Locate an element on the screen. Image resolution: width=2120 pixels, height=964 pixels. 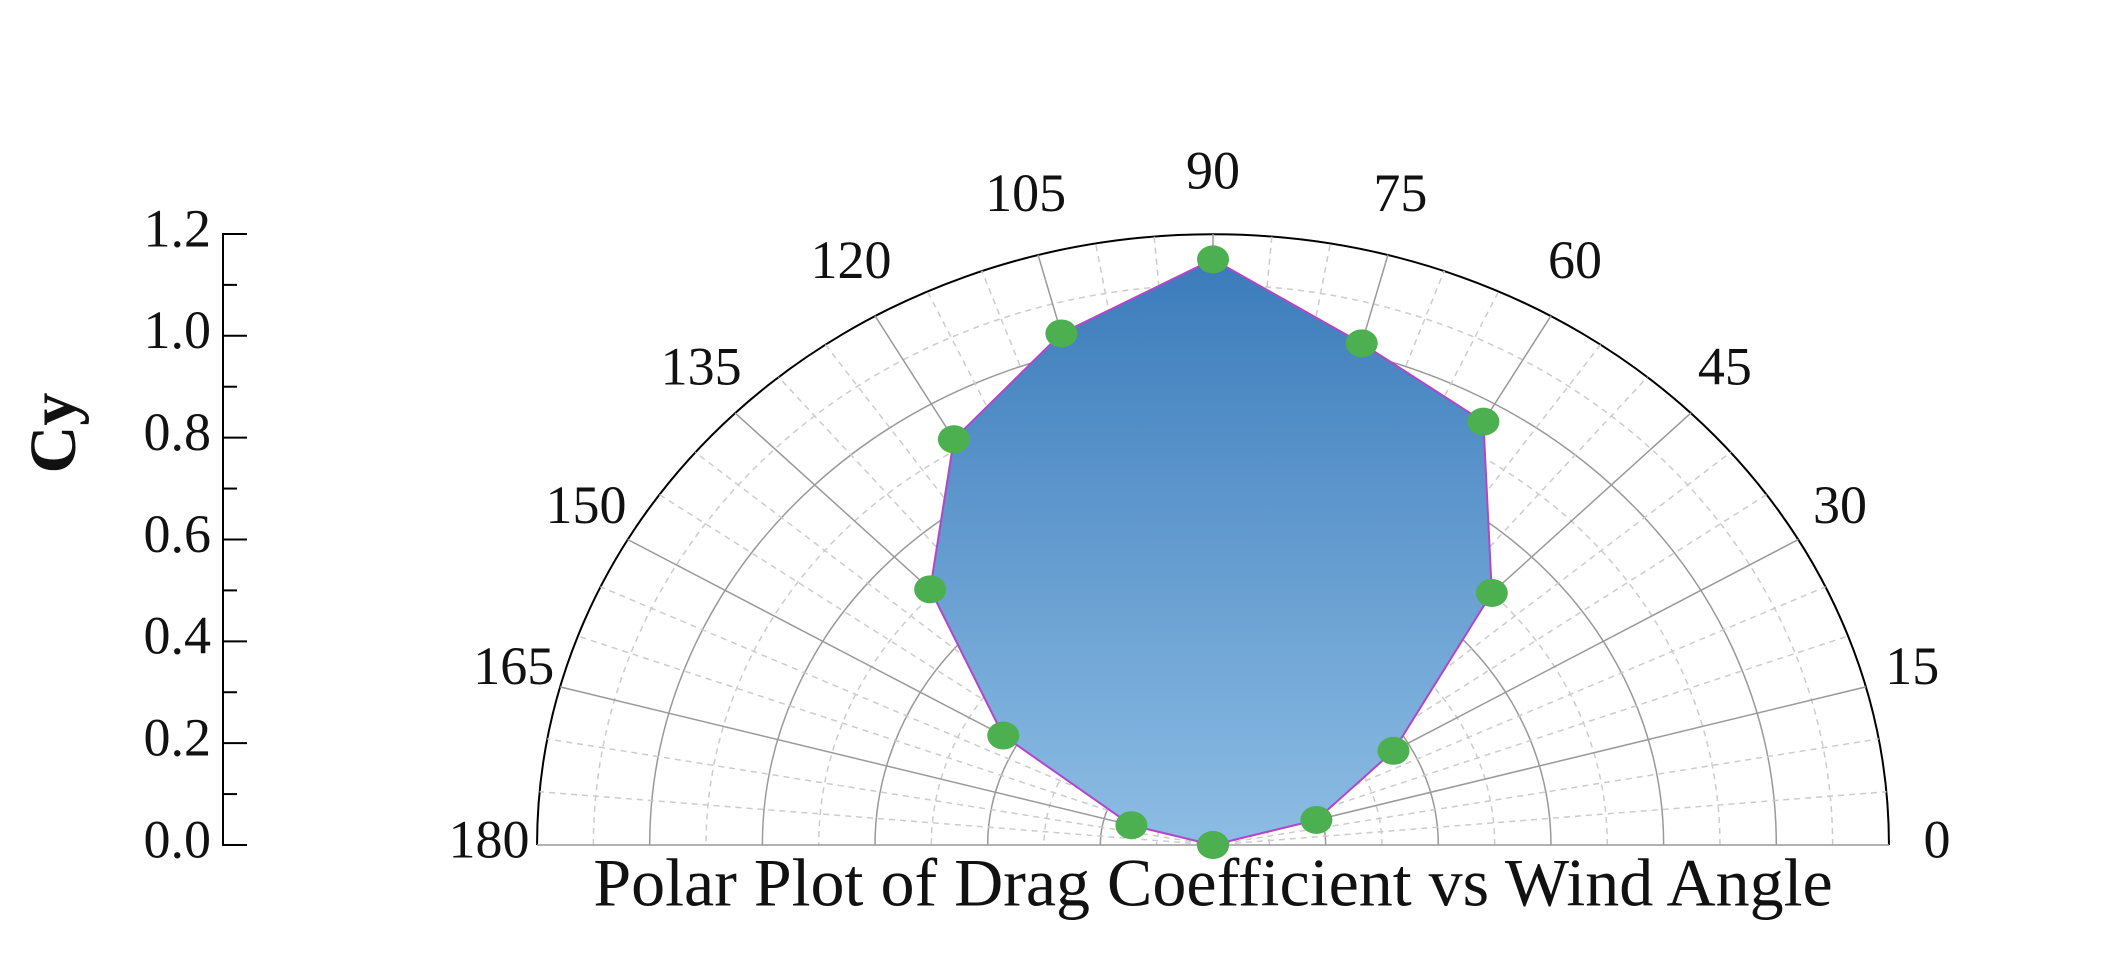
y-axis-label: Cy is located at coordinates (53, 433).